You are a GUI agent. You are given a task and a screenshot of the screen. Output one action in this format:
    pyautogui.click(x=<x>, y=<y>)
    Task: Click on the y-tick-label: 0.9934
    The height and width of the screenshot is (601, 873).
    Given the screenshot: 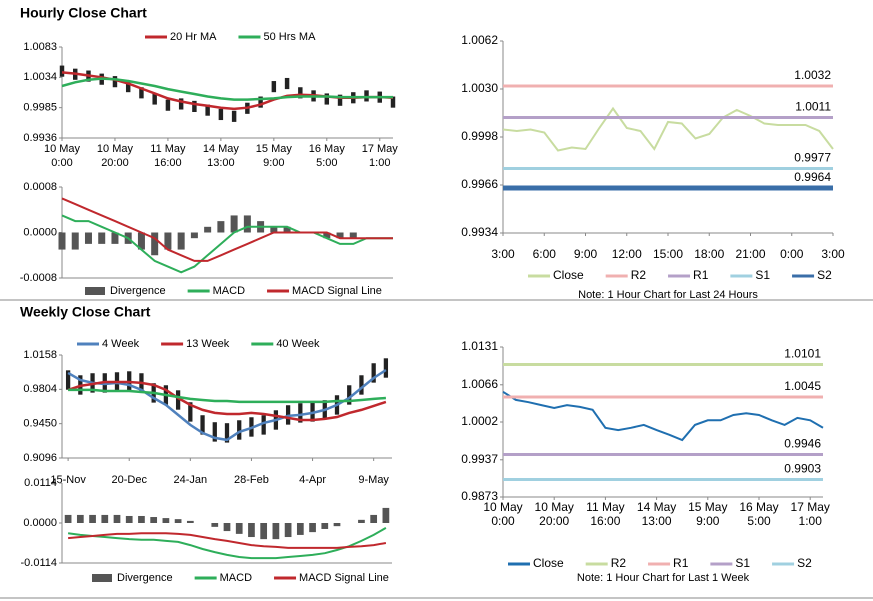 What is the action you would take?
    pyautogui.click(x=479, y=232)
    